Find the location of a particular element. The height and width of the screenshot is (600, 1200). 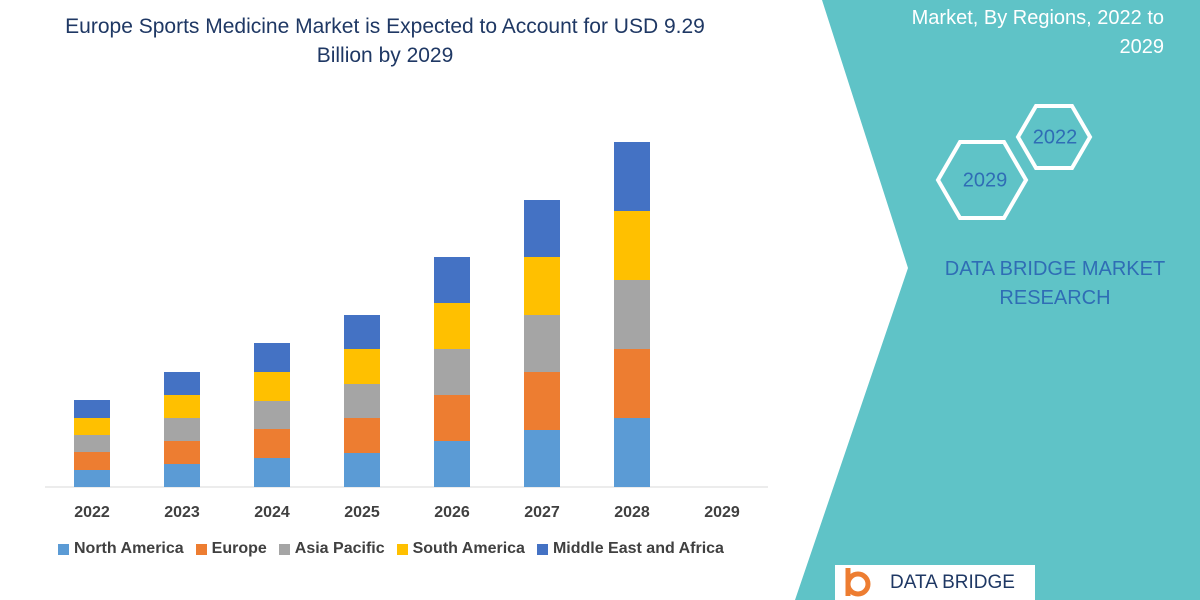

x-tick-label: 2028 is located at coordinates (632, 512).